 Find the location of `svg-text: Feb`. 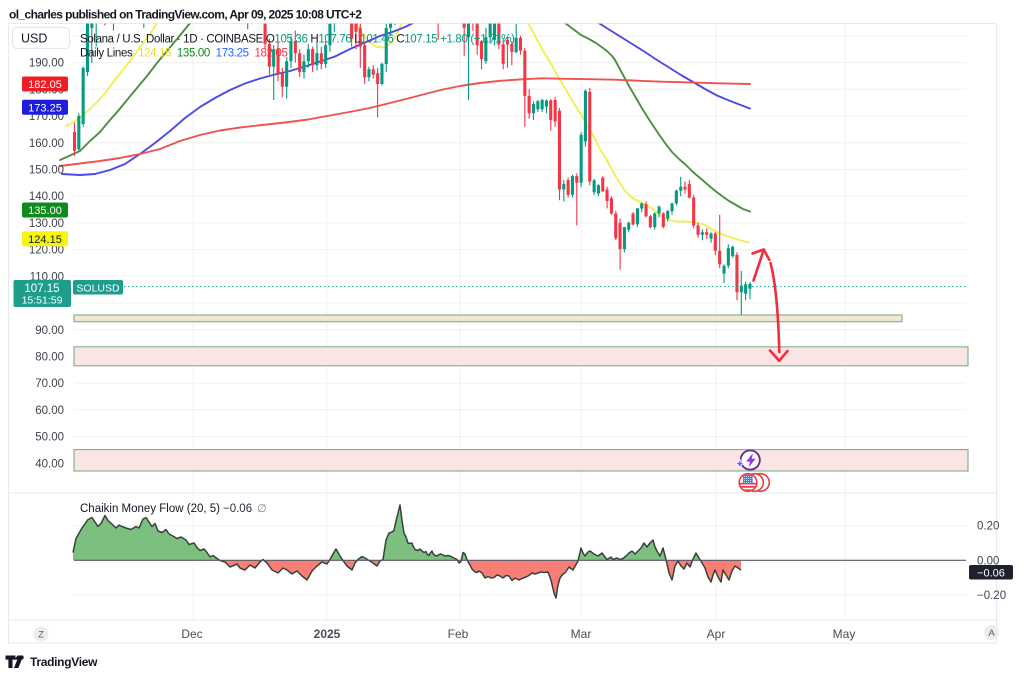

svg-text: Feb is located at coordinates (458, 634).